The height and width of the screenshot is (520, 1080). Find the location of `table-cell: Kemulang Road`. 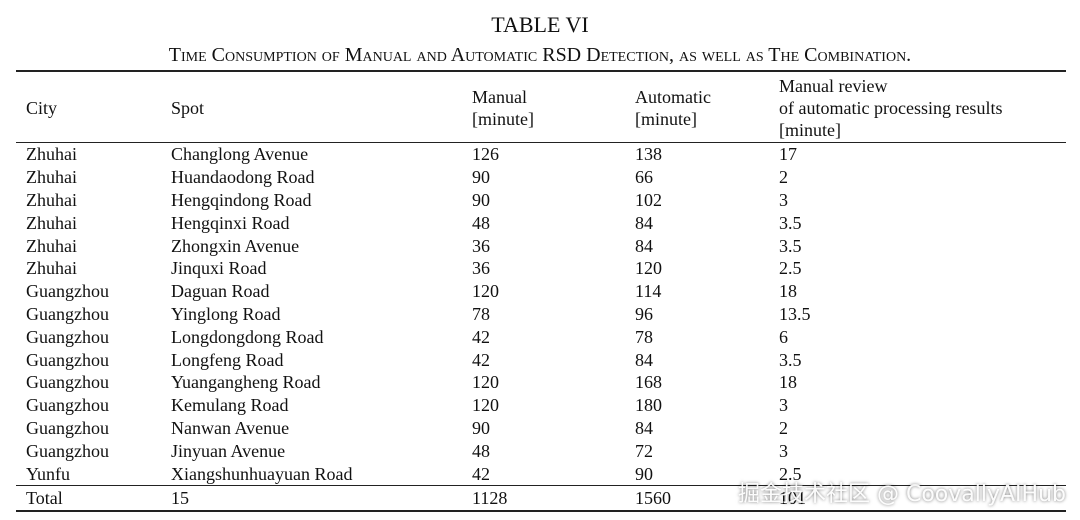

table-cell: Kemulang Road is located at coordinates (230, 405).